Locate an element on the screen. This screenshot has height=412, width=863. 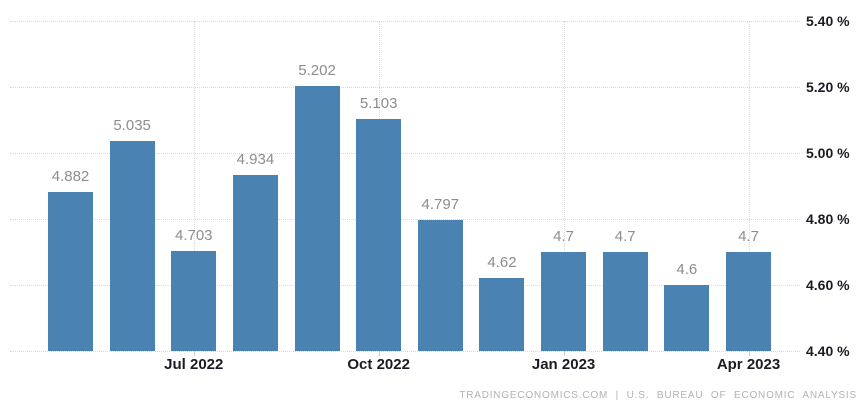
y-axis-tick-label: 5.20 % is located at coordinates (828, 87).